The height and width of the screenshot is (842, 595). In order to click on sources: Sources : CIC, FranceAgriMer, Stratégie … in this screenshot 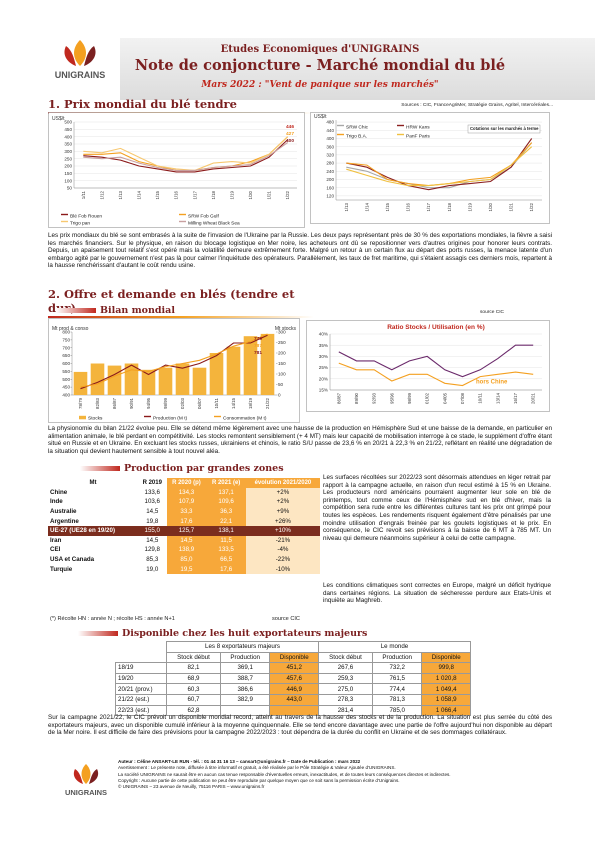, I will do `click(477, 105)`.